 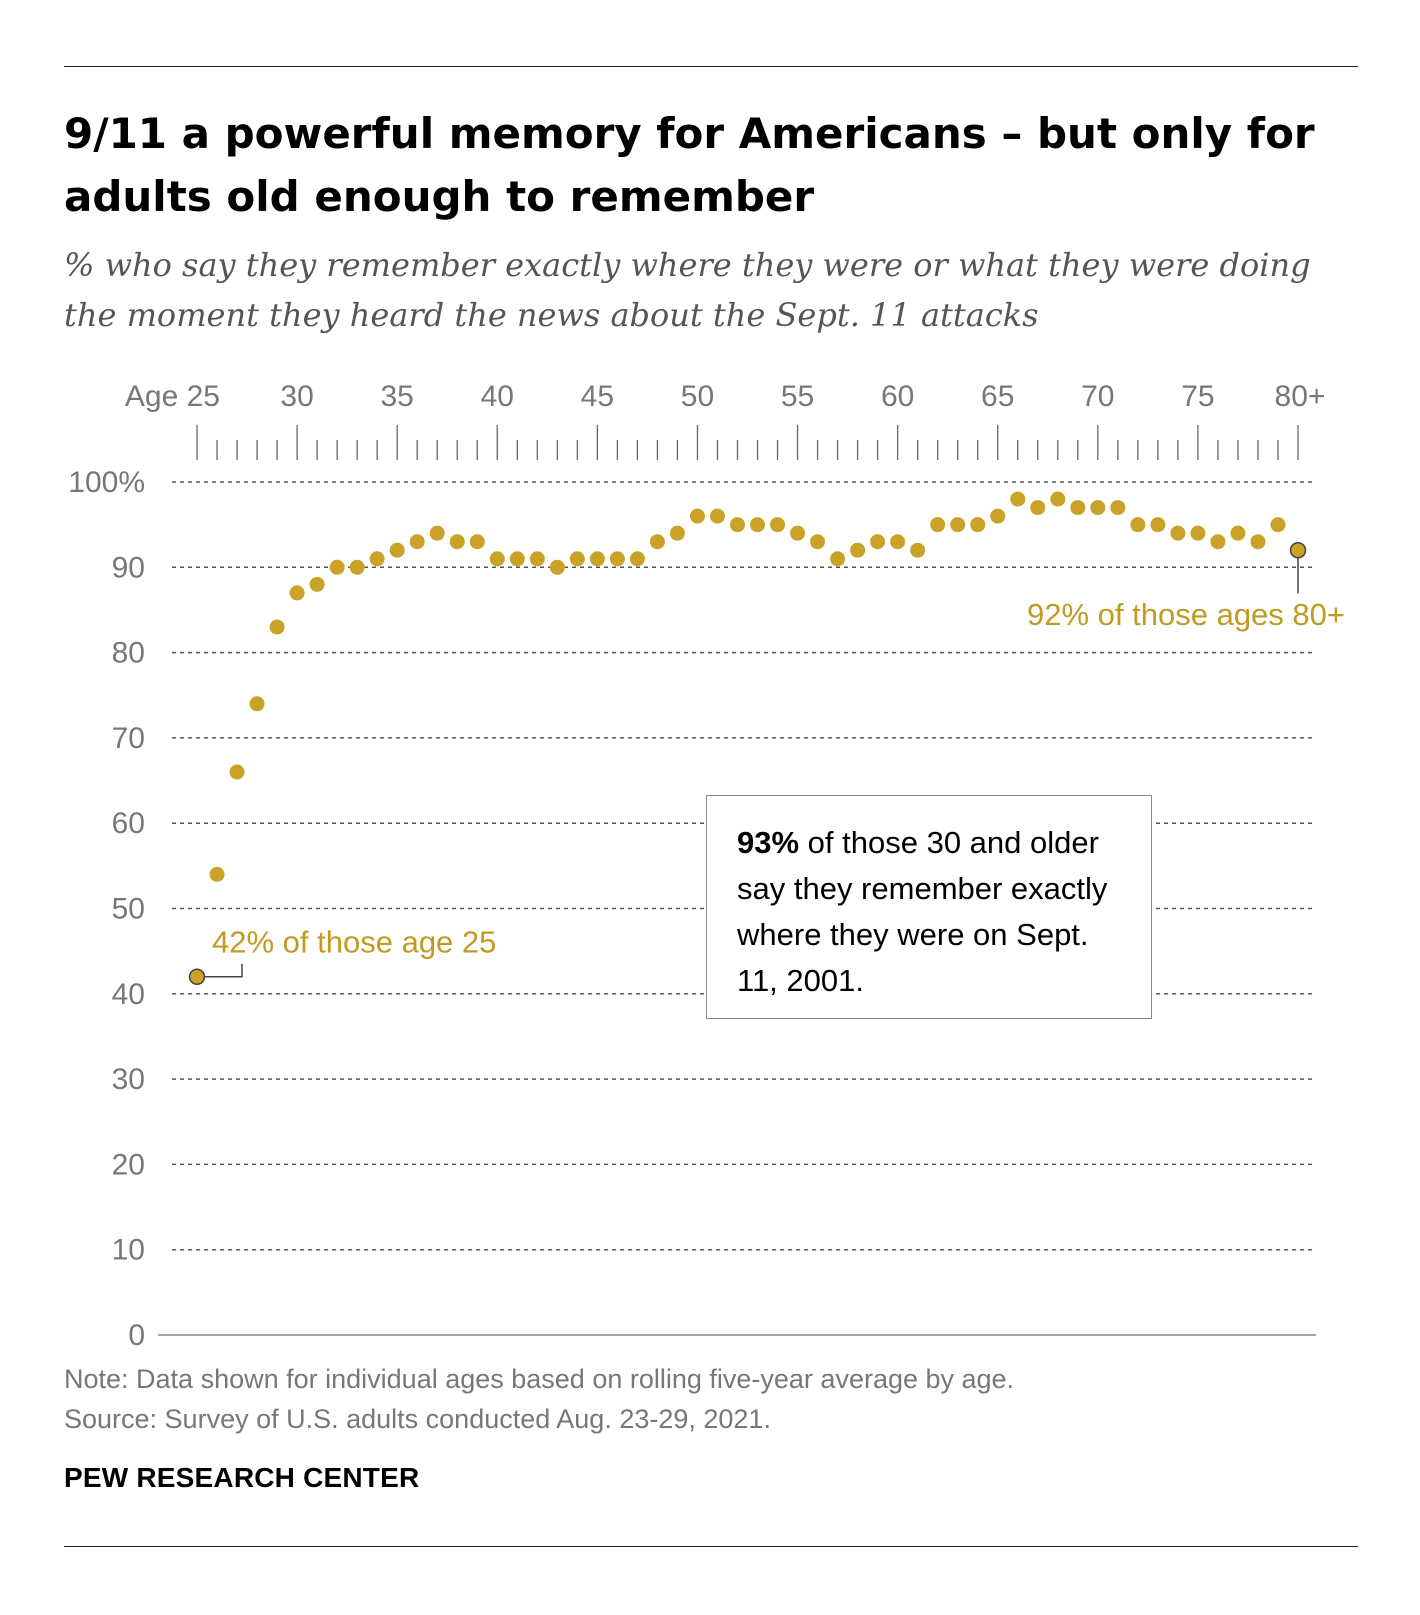 What do you see at coordinates (711, 1546) in the screenshot?
I see `bottom-rule` at bounding box center [711, 1546].